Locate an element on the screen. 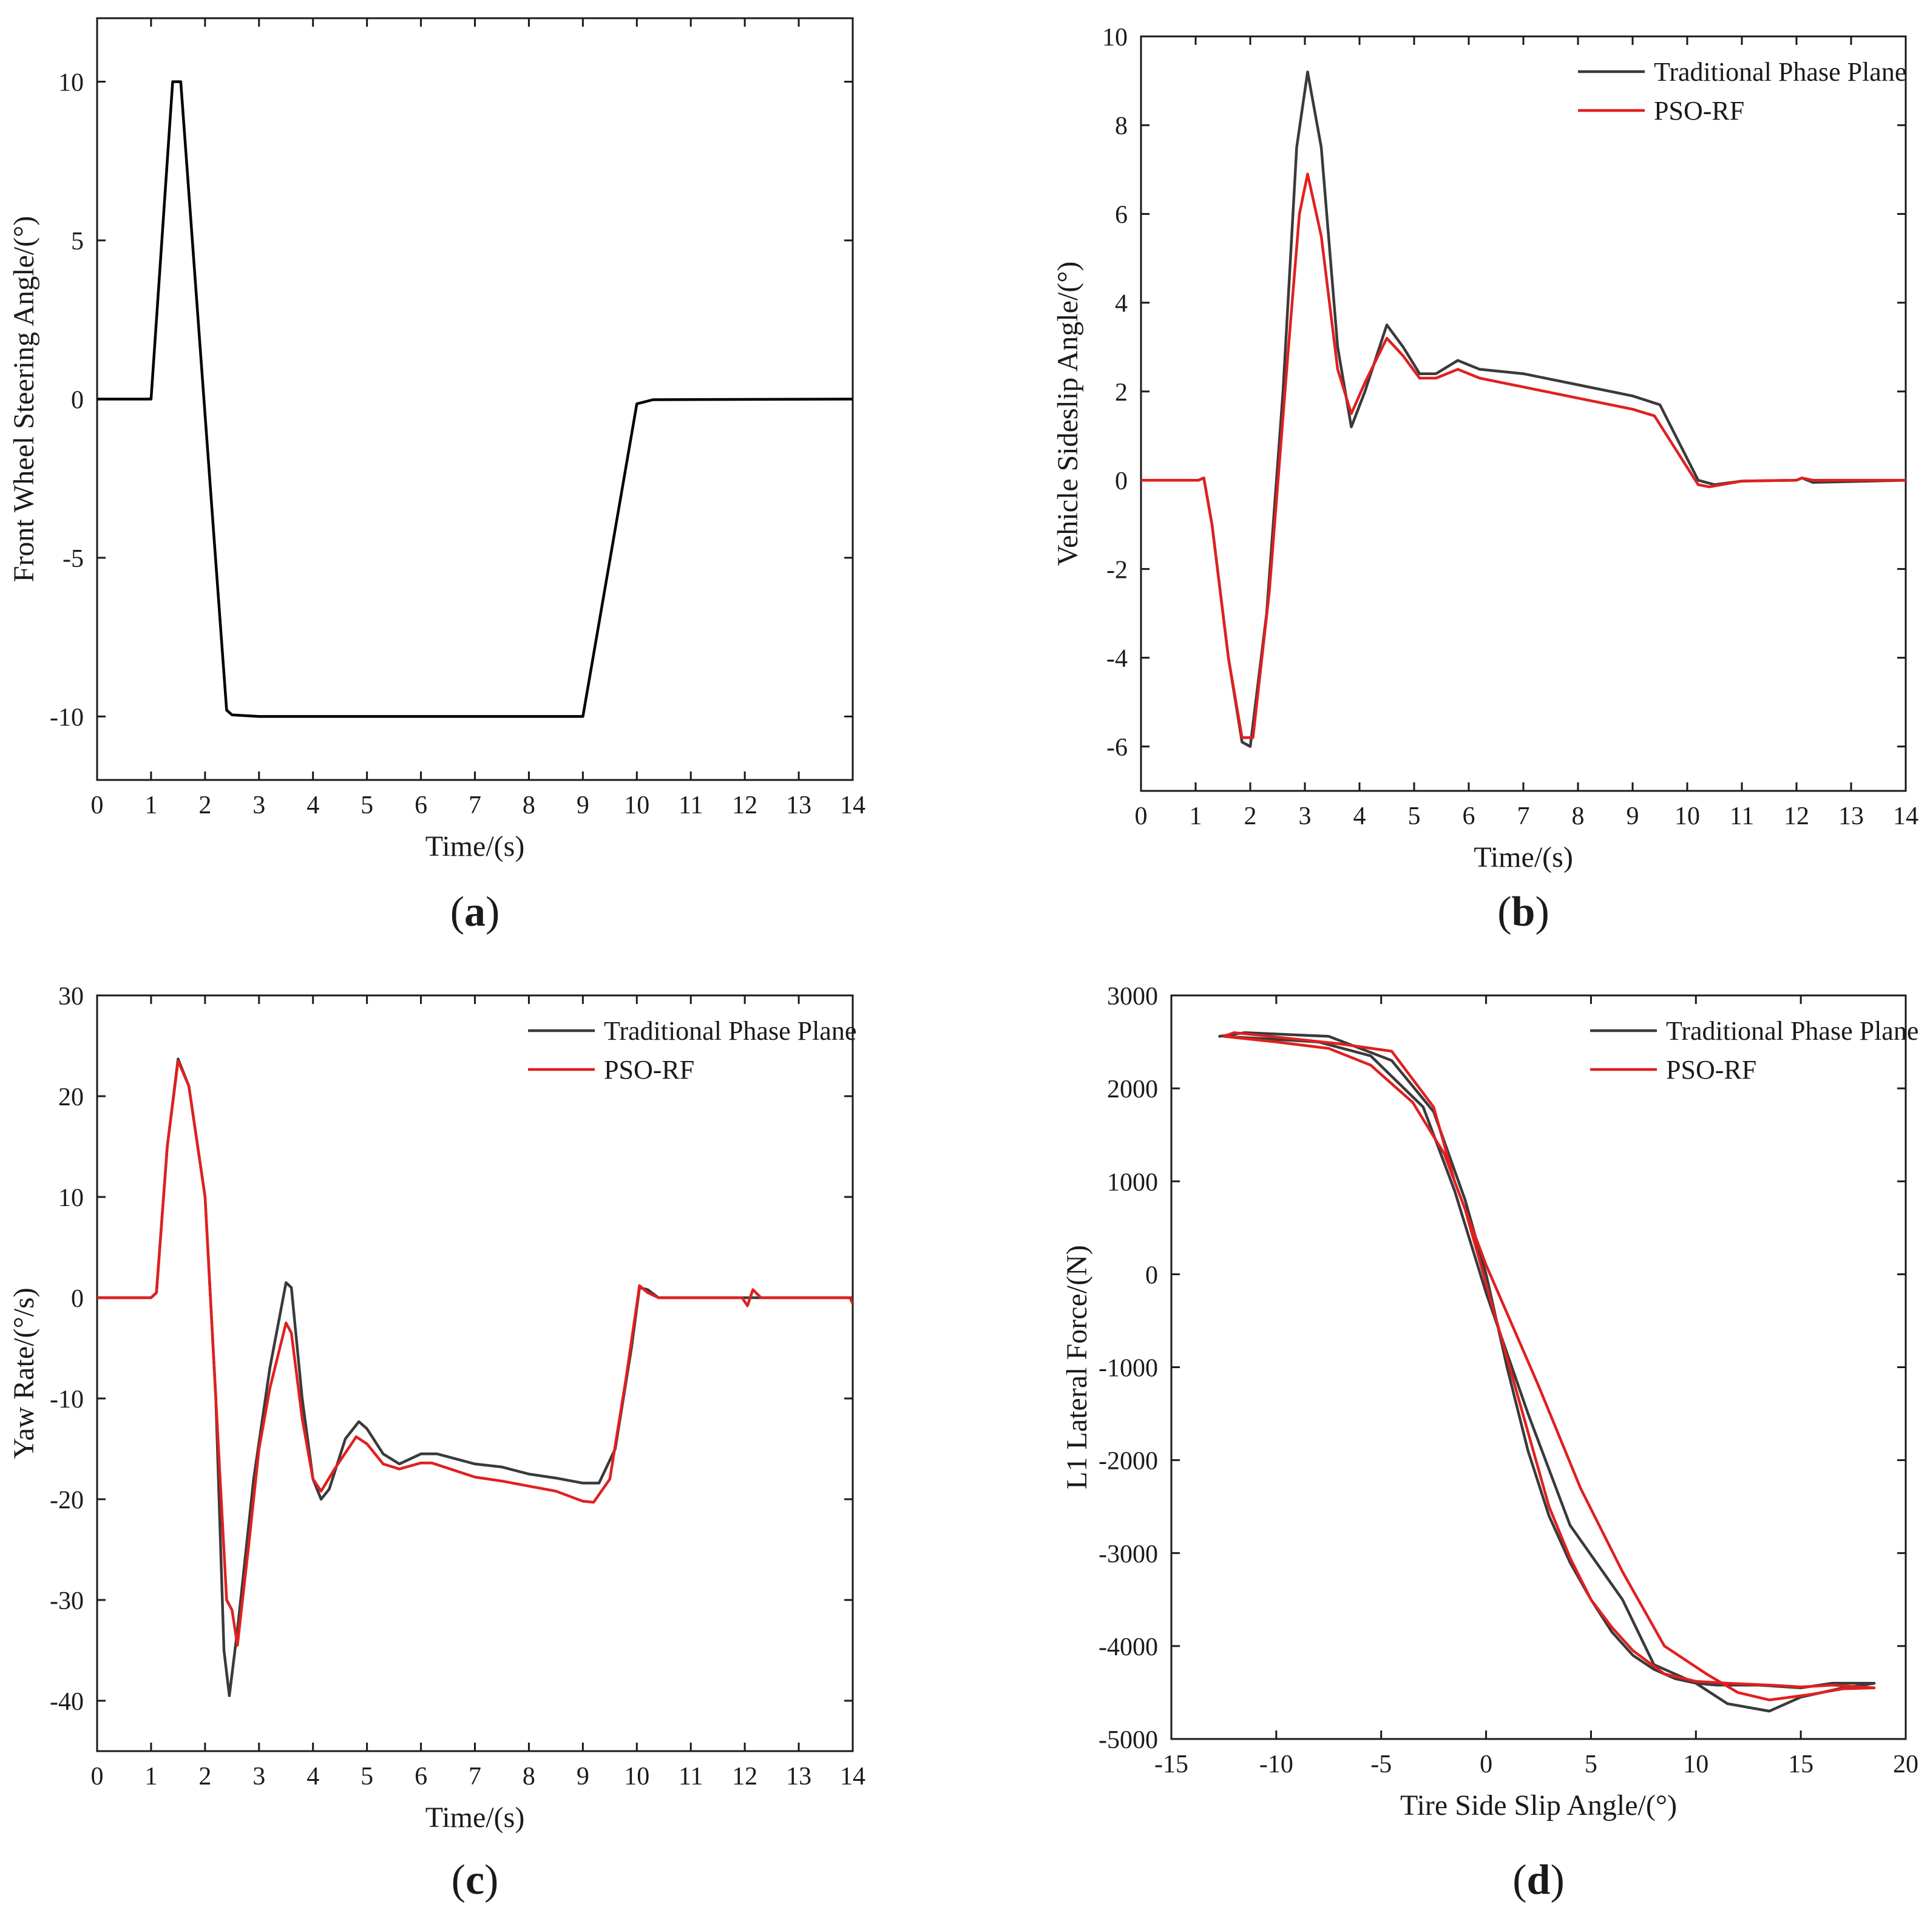  y-tick-label: -40 is located at coordinates (67, 1702).